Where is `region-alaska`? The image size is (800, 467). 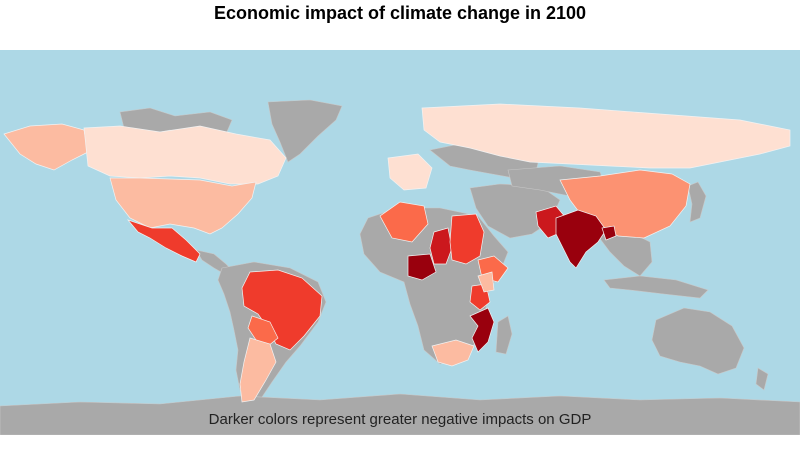
region-alaska is located at coordinates (46, 147).